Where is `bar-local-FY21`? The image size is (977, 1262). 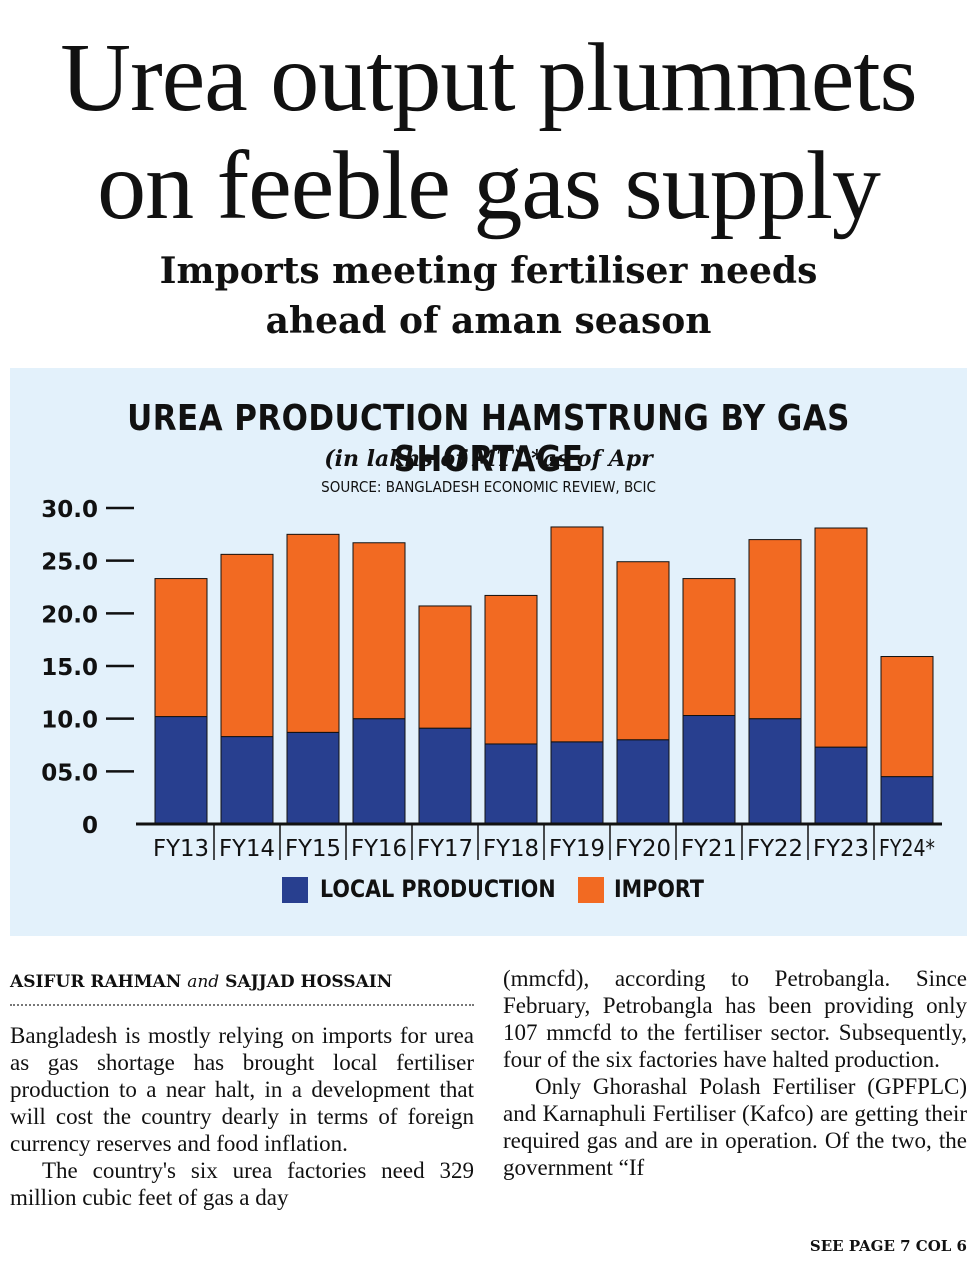
bar-local-FY21 is located at coordinates (709, 770).